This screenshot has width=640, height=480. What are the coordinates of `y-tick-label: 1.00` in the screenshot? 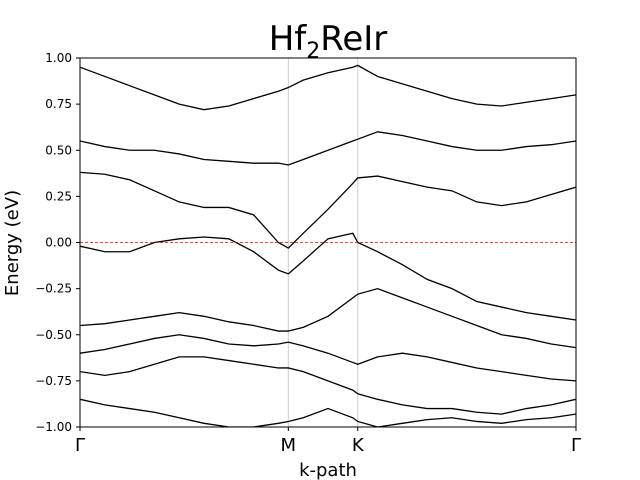 It's located at (58, 58).